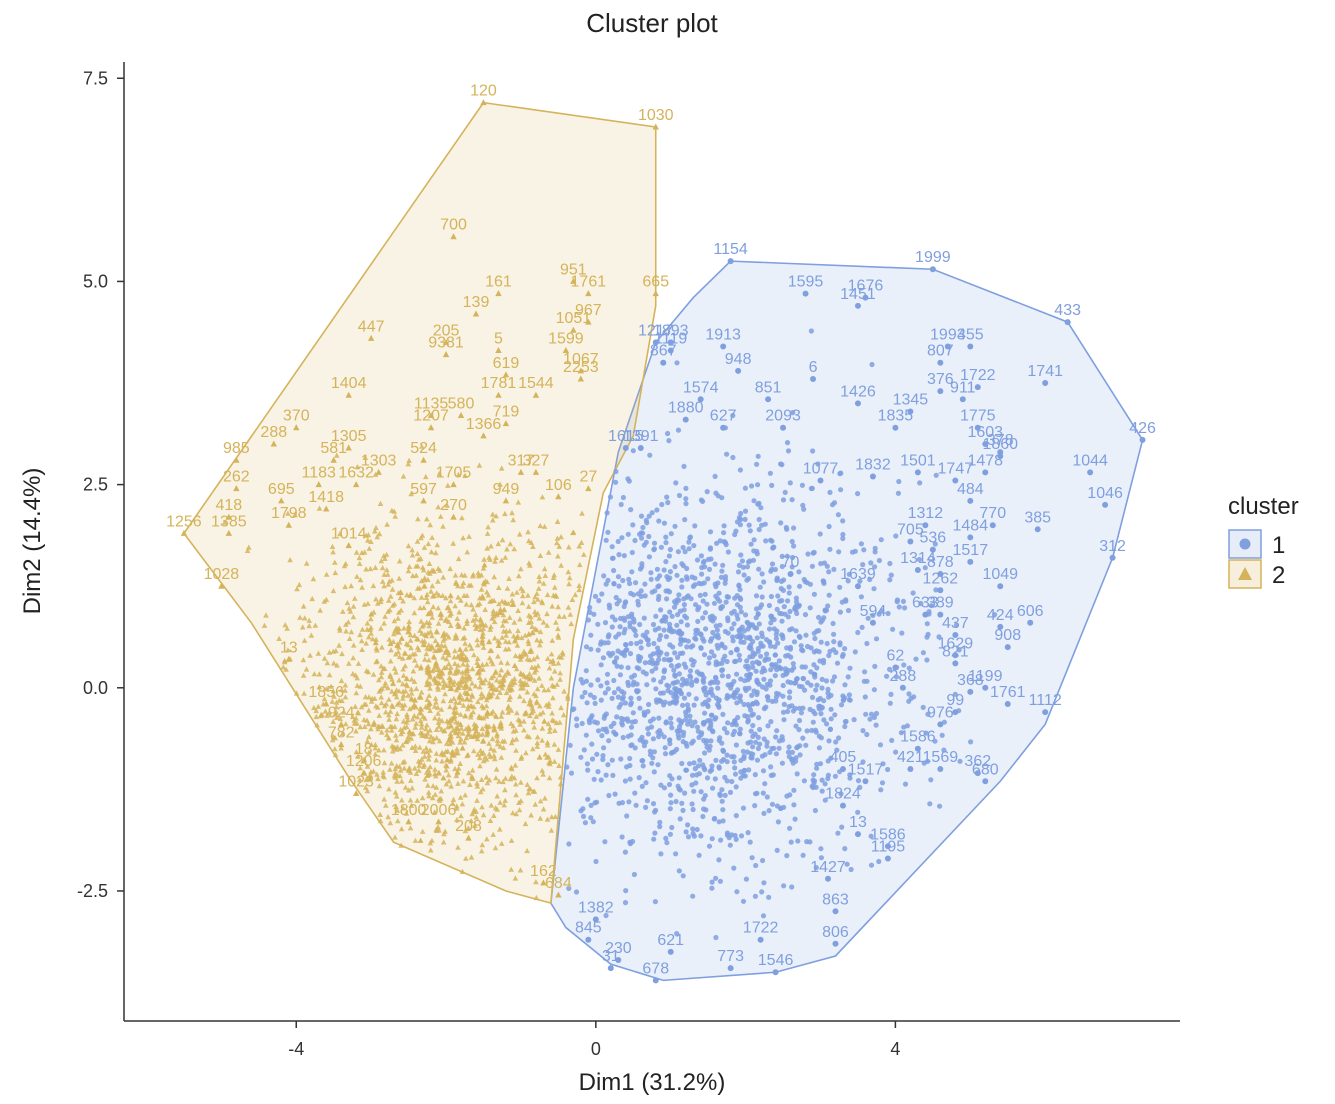  What do you see at coordinates (589, 282) in the screenshot?
I see `point-label: 1761` at bounding box center [589, 282].